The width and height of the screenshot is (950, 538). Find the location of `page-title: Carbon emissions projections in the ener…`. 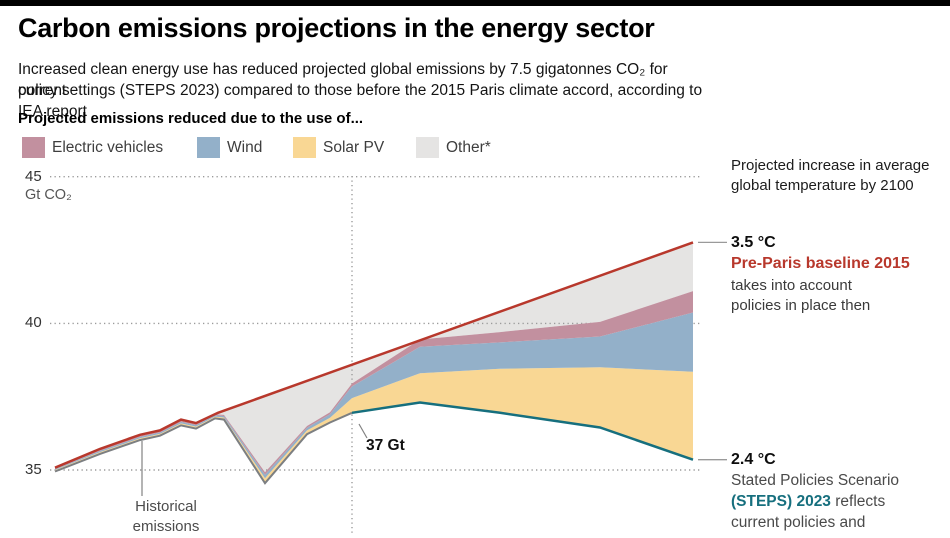

page-title: Carbon emissions projections in the ener… is located at coordinates (336, 28).